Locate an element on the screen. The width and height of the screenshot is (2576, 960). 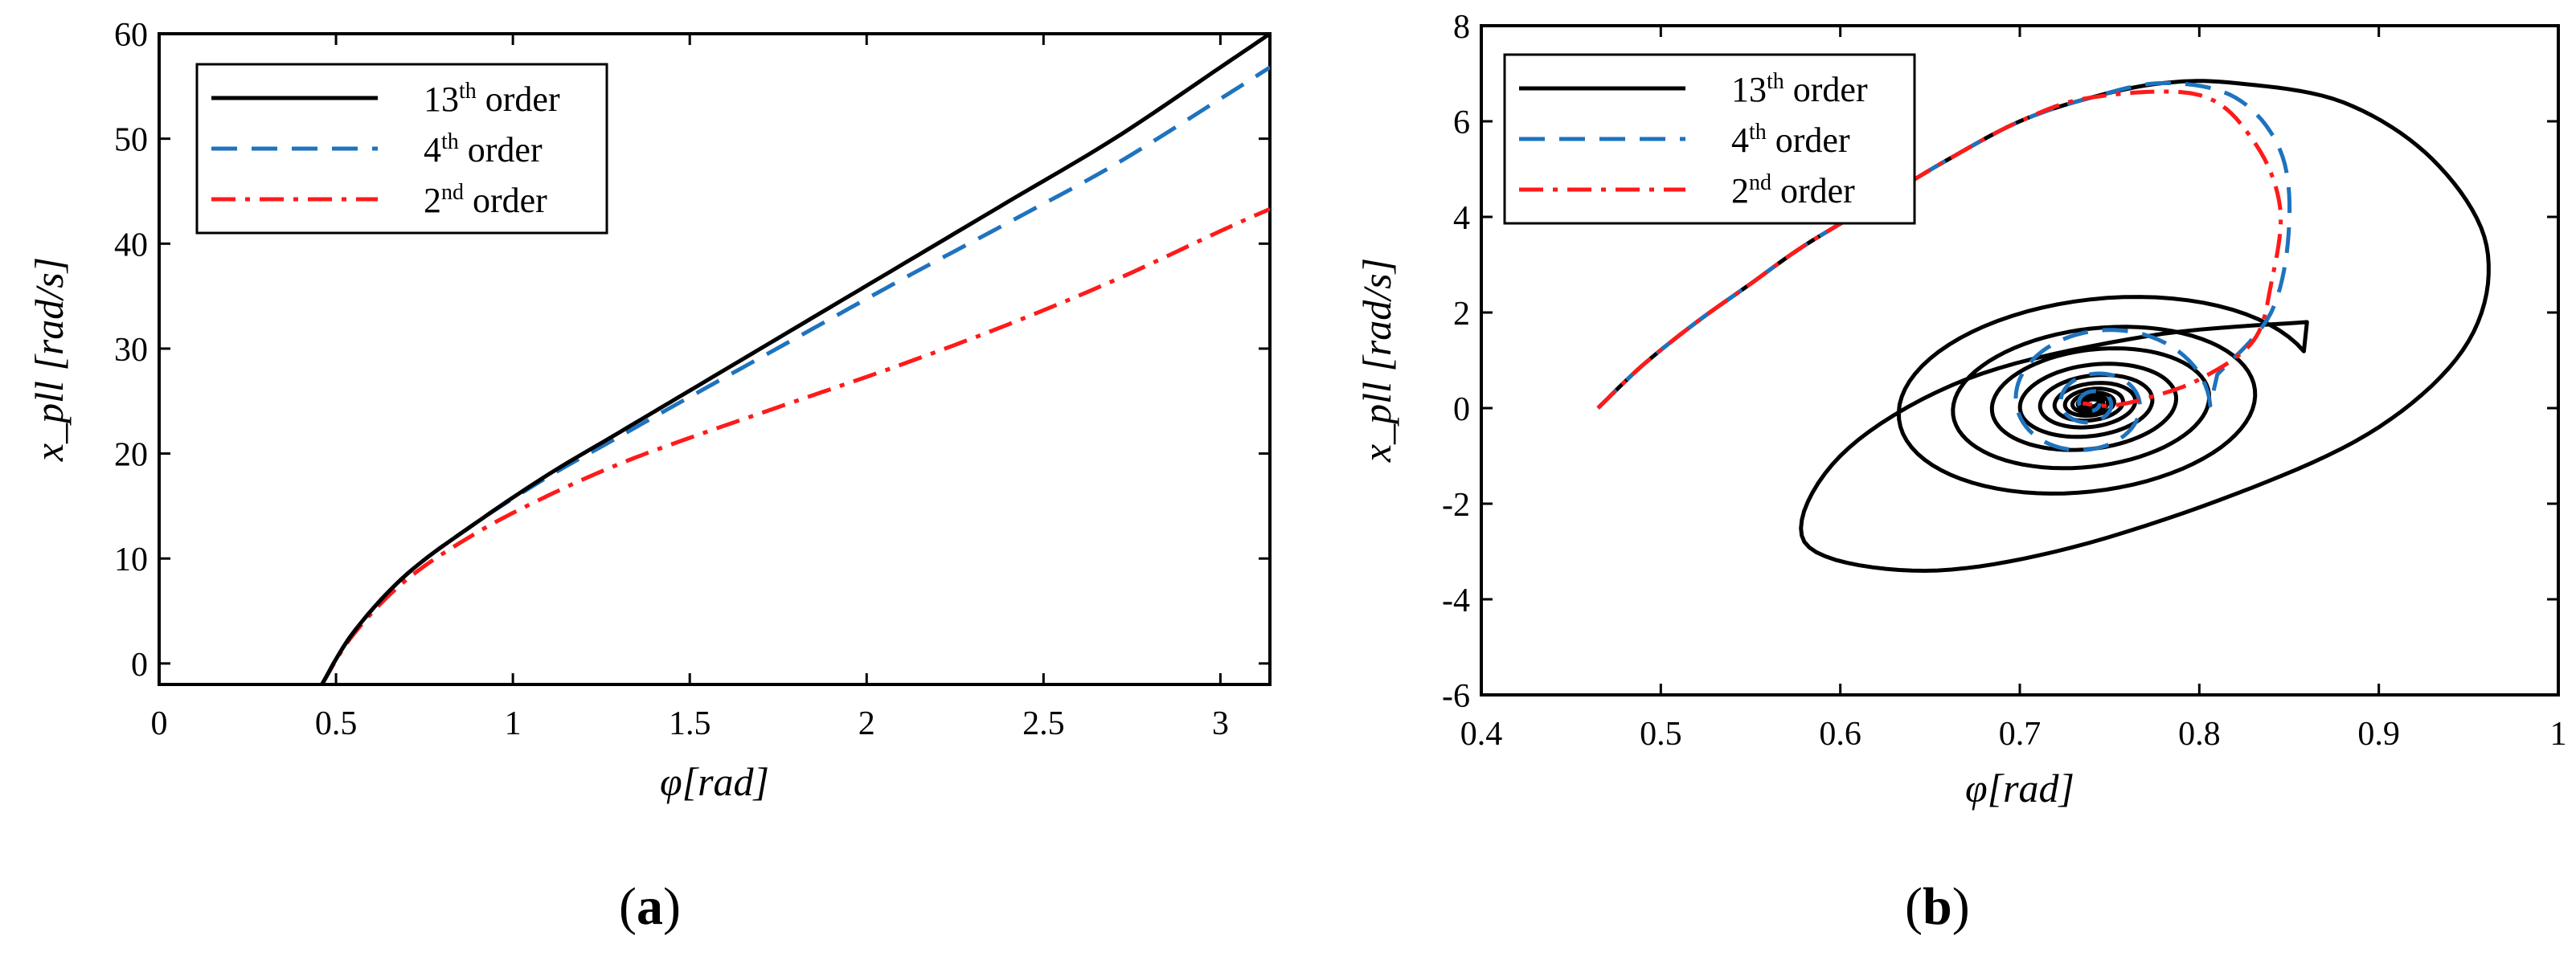
x-tick-label: 0.8 is located at coordinates (2199, 734).